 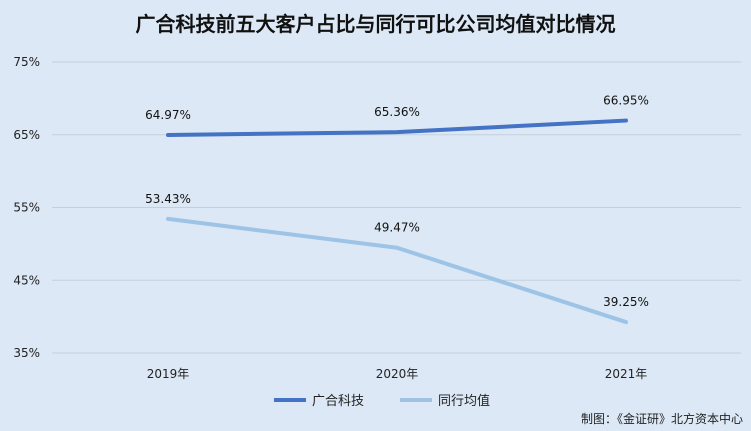 I want to click on y-tick-label: 55%, so click(x=26, y=208).